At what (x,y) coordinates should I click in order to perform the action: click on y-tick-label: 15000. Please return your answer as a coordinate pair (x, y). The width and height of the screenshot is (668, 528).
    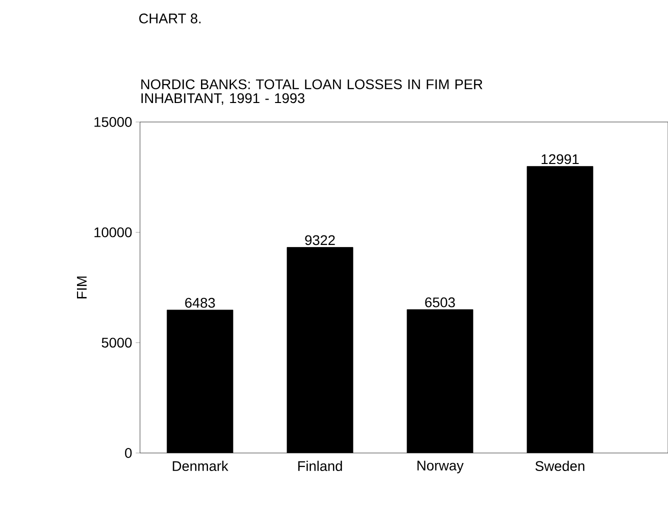
    Looking at the image, I should click on (113, 122).